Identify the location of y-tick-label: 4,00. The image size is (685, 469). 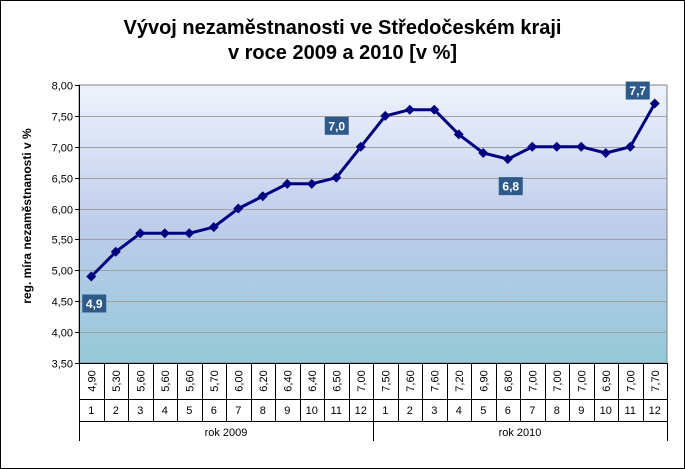
(62, 334).